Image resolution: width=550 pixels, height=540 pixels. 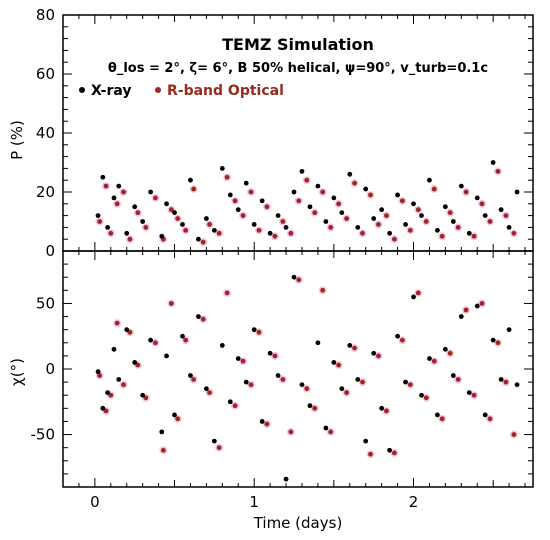 What do you see at coordinates (50, 251) in the screenshot?
I see `top-y-tick-label: 0` at bounding box center [50, 251].